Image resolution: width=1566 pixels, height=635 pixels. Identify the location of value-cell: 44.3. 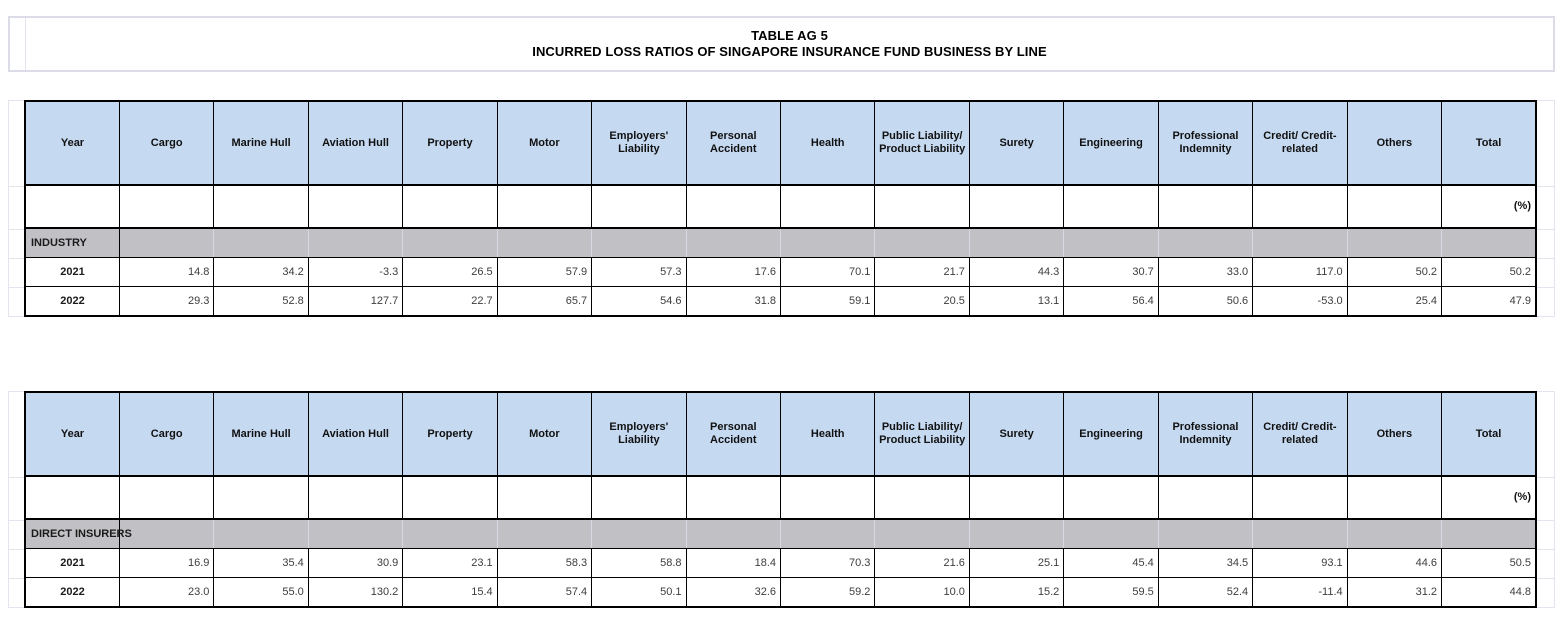
(1016, 272).